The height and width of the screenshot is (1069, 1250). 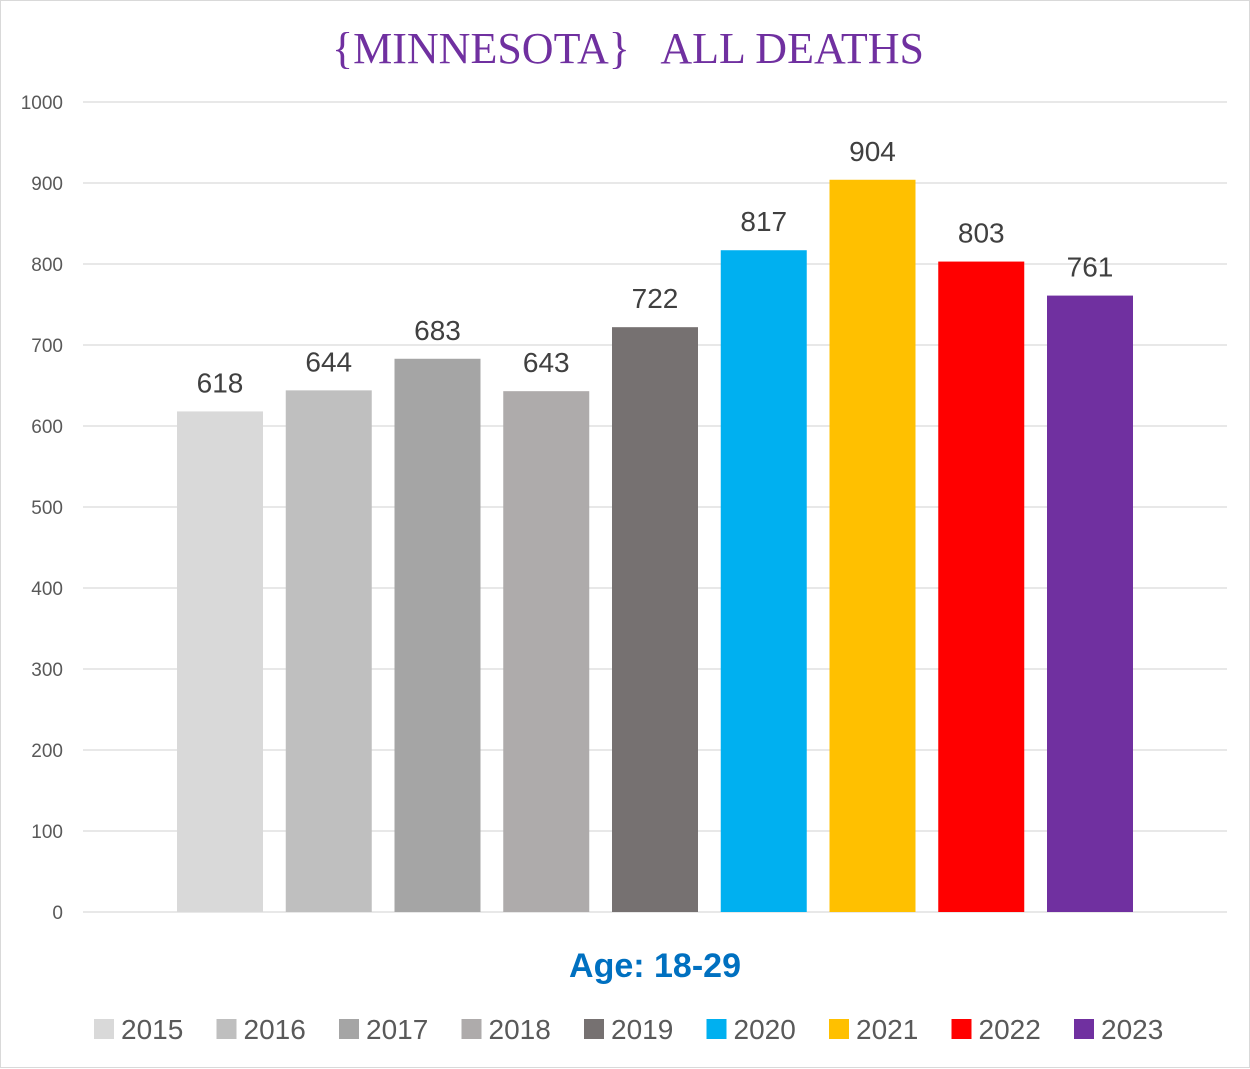 I want to click on legend-label-2018: 2018, so click(x=520, y=1029).